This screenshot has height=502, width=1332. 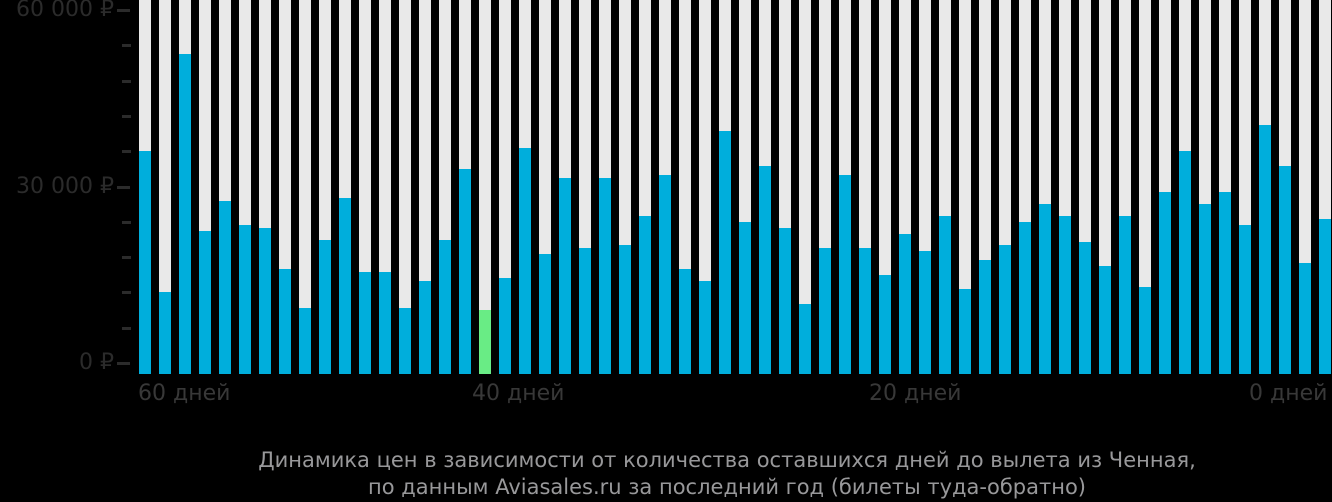 I want to click on y-axis-label: 30 000 ₽, so click(x=65, y=186).